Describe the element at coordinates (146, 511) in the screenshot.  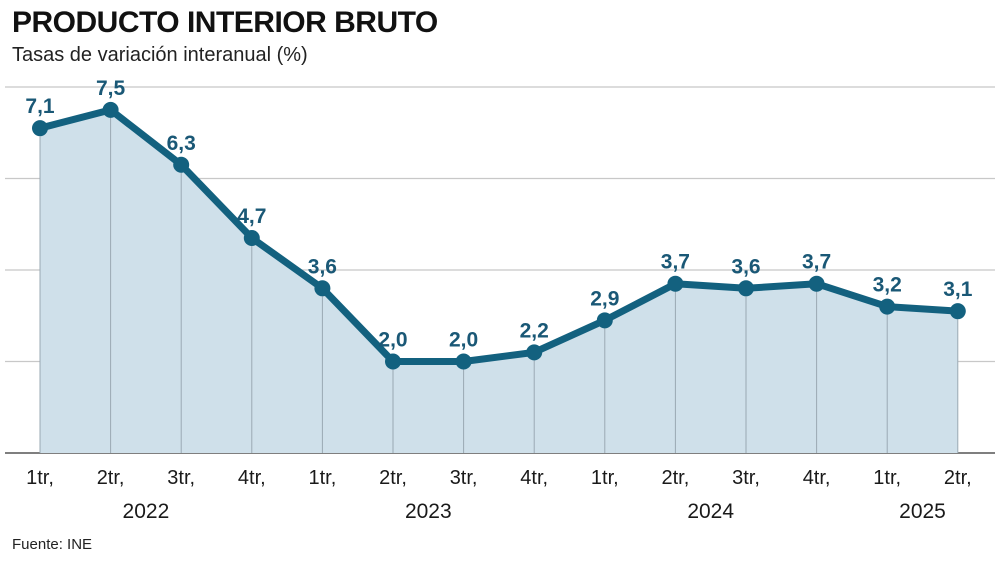
I see `x-year-label: 2022` at that location.